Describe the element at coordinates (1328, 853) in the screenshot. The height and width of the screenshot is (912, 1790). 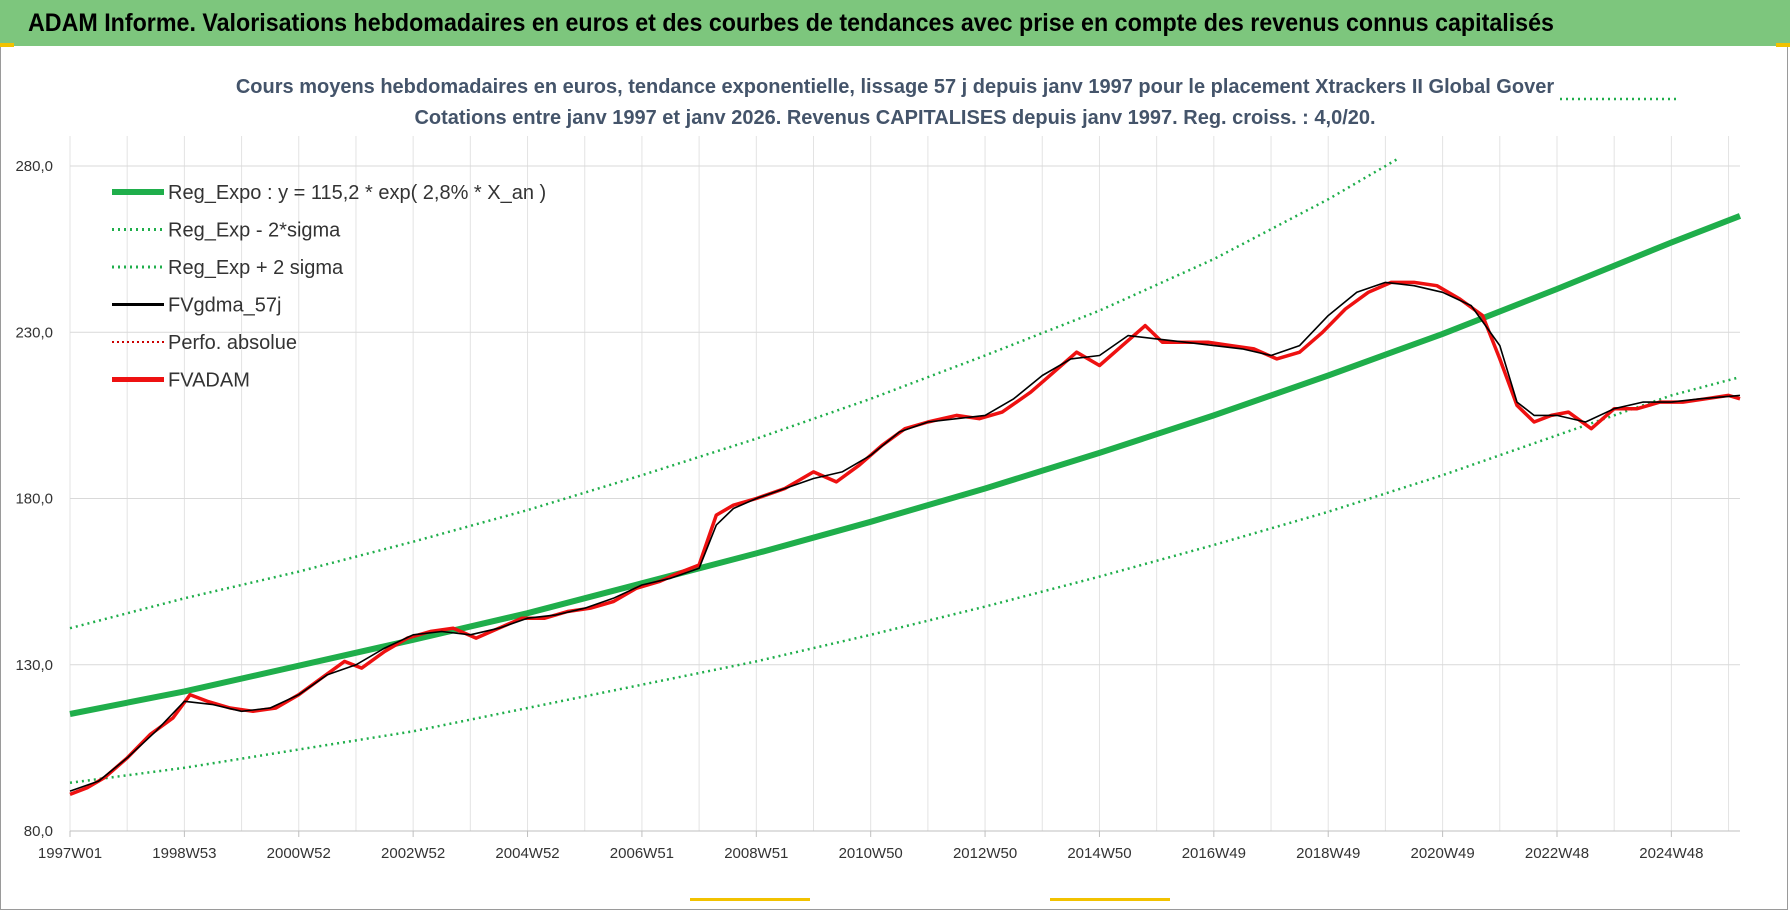
I see `x-tick-label: 2018W49` at that location.